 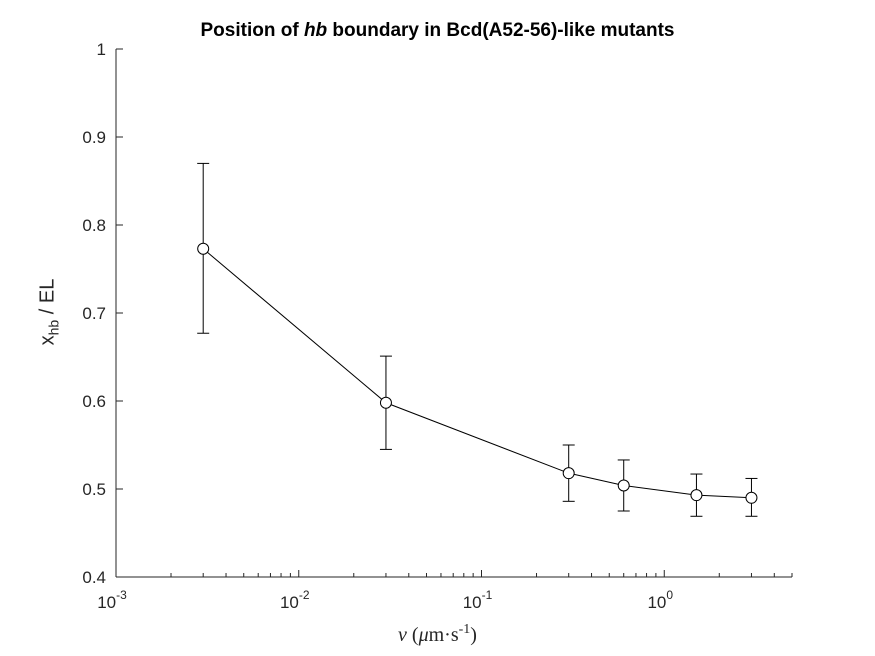 What do you see at coordinates (402, 635) in the screenshot?
I see `x-label-symbol: ν` at bounding box center [402, 635].